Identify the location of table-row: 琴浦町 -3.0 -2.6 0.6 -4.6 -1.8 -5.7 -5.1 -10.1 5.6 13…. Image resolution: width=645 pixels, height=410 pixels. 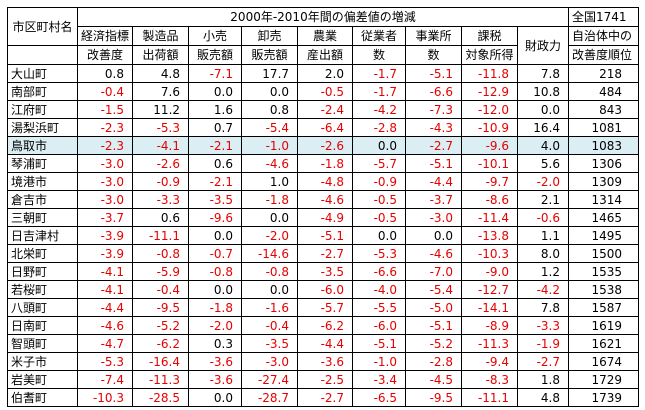
(323, 163).